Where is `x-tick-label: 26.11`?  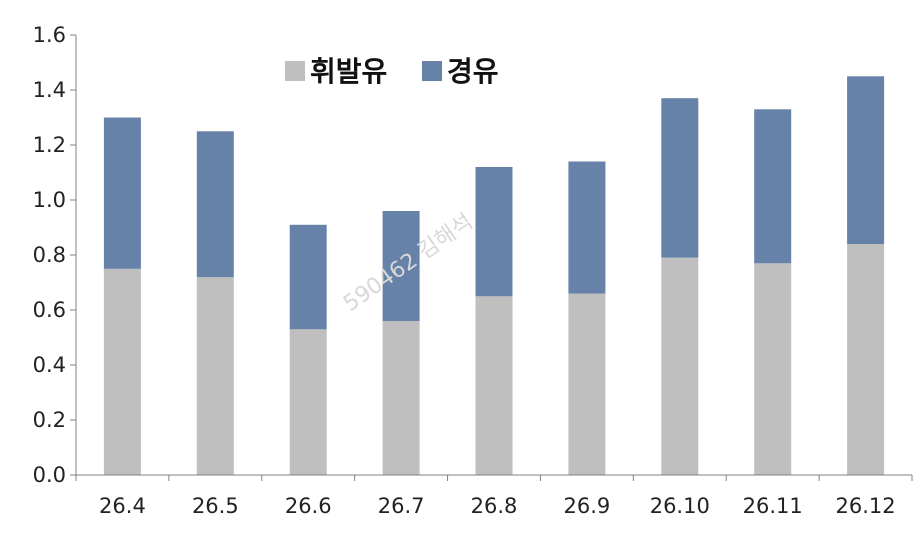 x-tick-label: 26.11 is located at coordinates (773, 506).